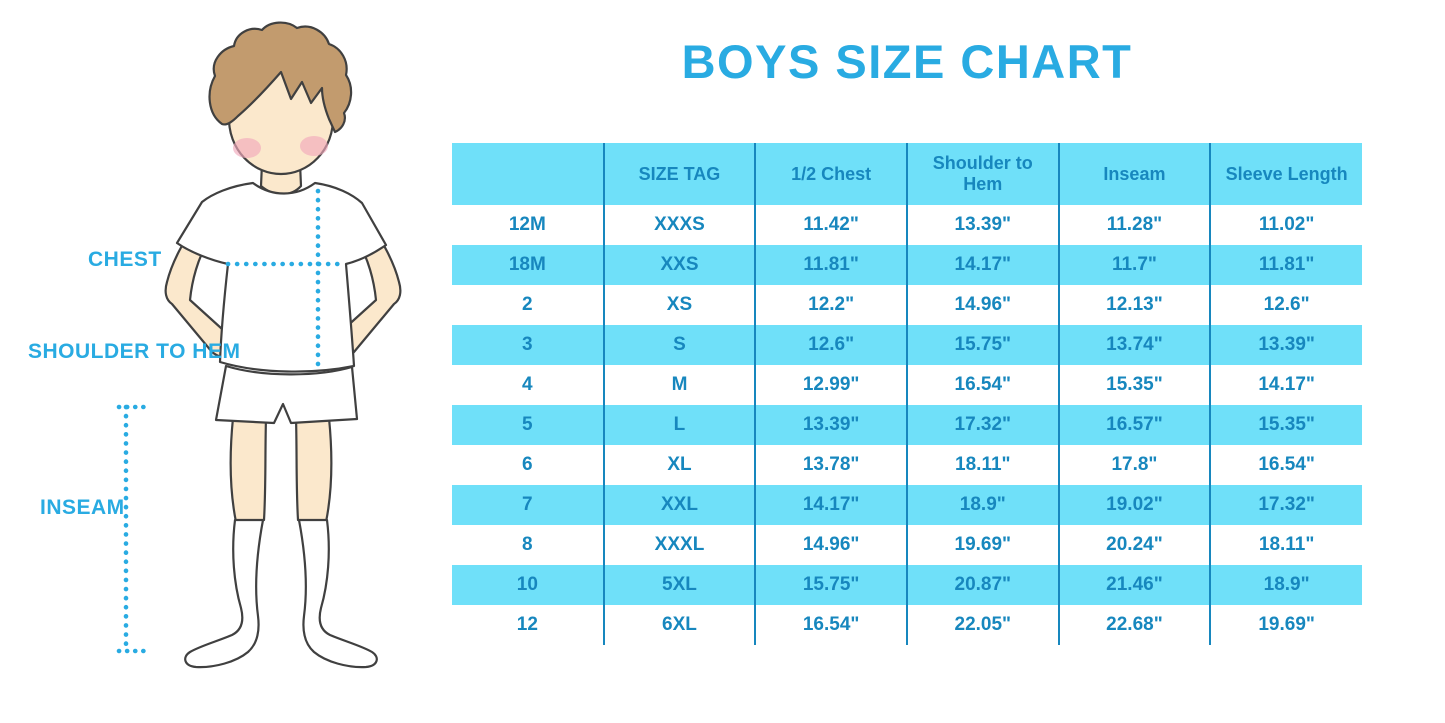 The width and height of the screenshot is (1445, 723). I want to click on measurement-cell: 5XL, so click(679, 585).